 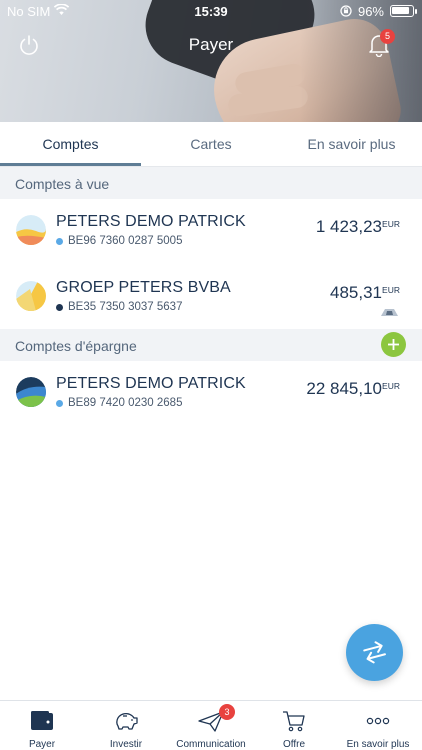 What do you see at coordinates (42, 720) in the screenshot?
I see `wallet-icon` at bounding box center [42, 720].